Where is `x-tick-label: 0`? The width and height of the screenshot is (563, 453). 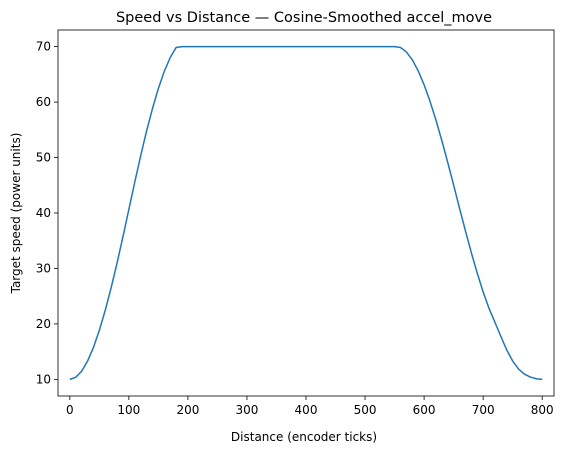
x-tick-label: 0 is located at coordinates (70, 410).